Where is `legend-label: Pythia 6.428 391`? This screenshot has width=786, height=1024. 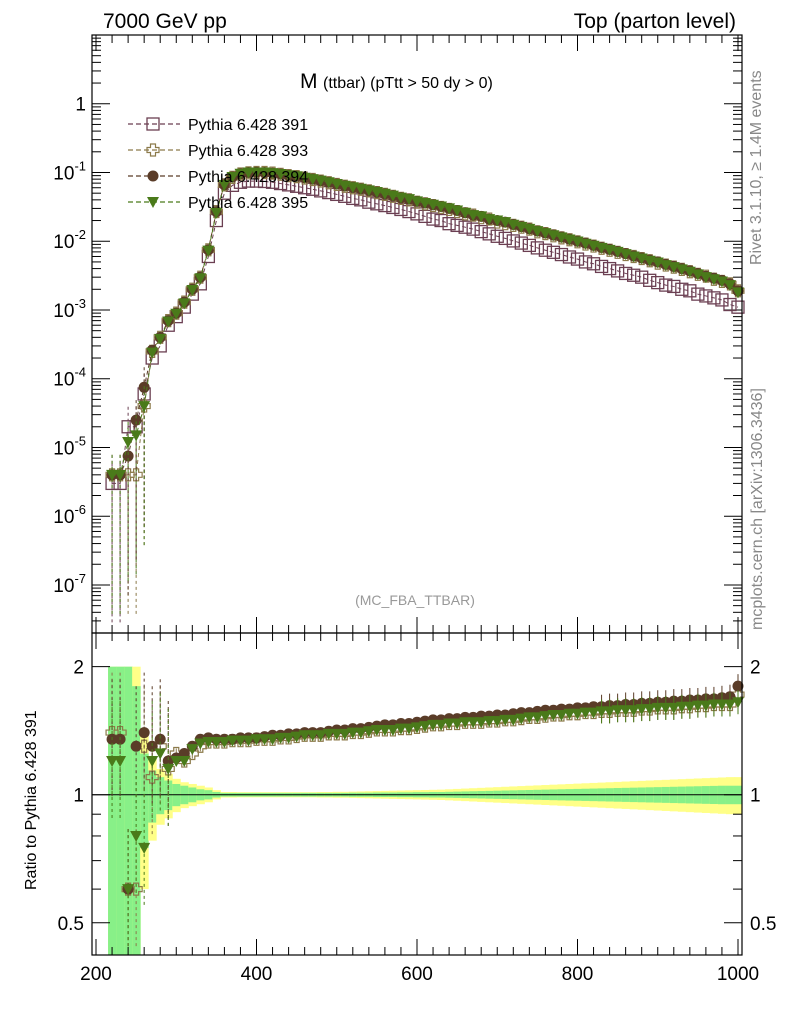 legend-label: Pythia 6.428 391 is located at coordinates (248, 125).